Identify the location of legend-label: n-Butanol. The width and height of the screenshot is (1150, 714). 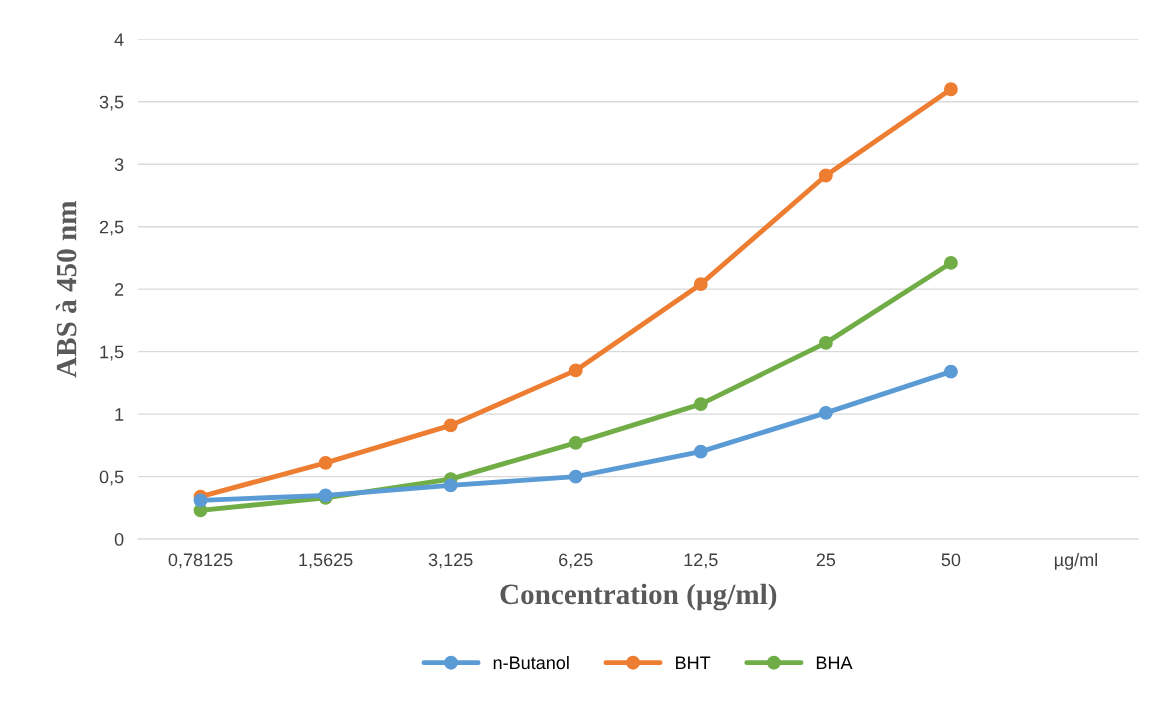
(531, 662).